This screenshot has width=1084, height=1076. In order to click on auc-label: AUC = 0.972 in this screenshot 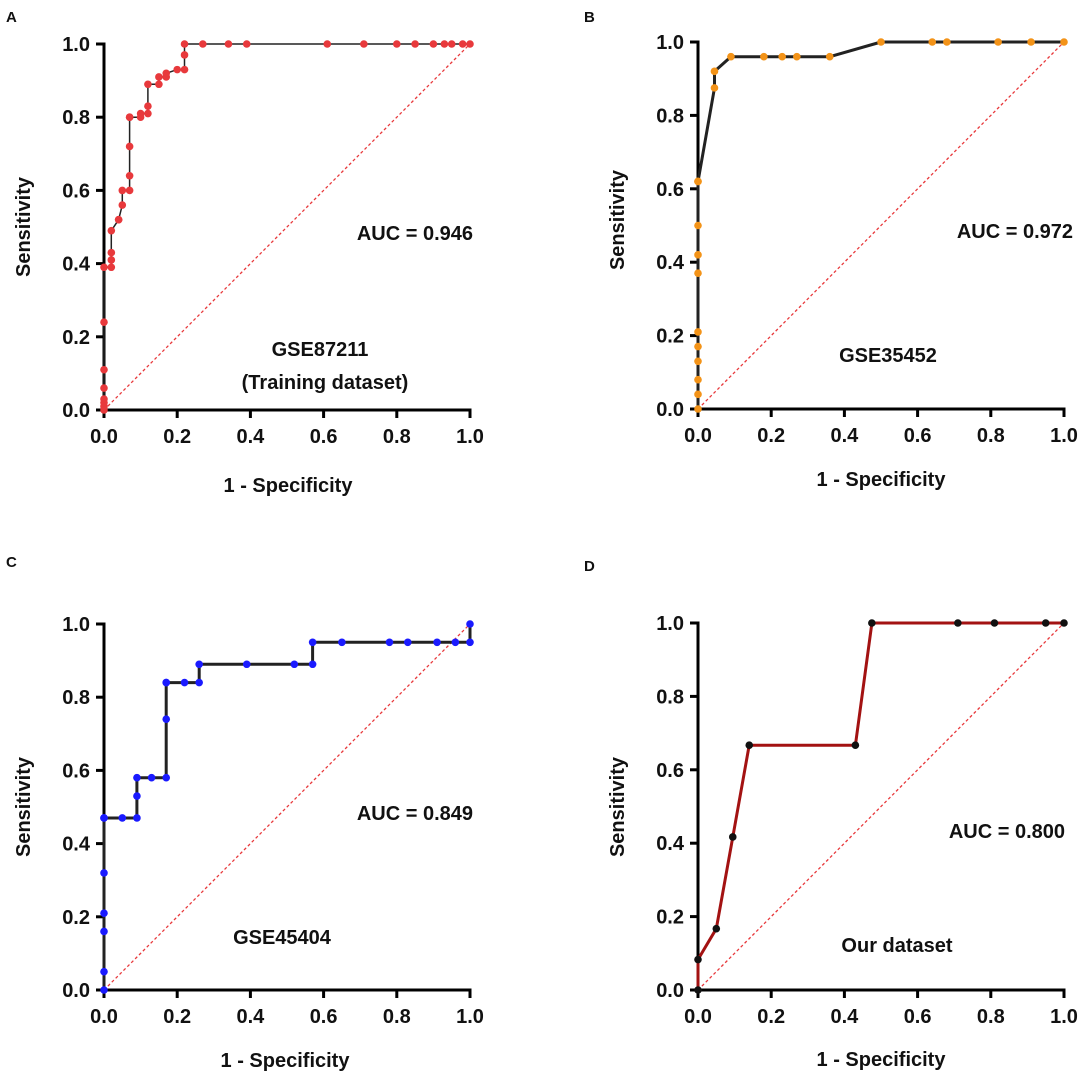, I will do `click(1015, 232)`.